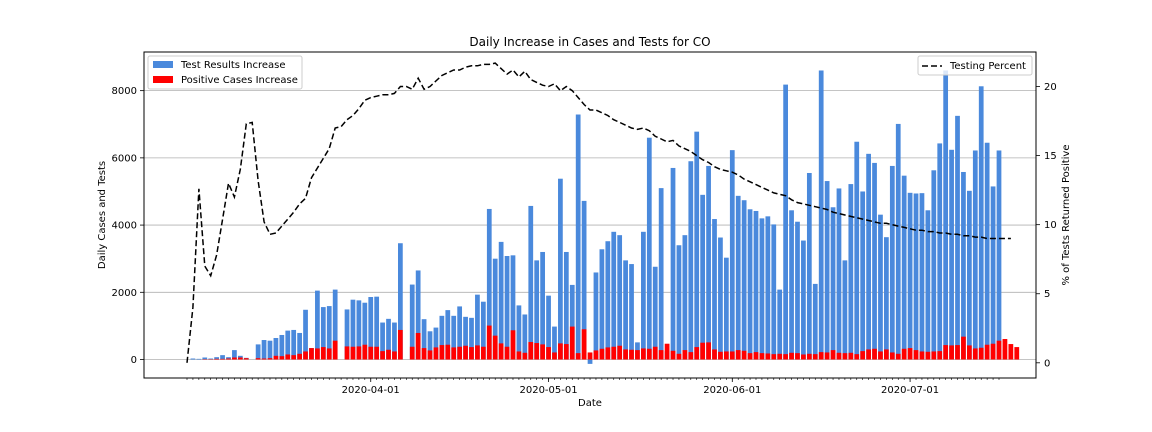  Describe the element at coordinates (163, 79) in the screenshot. I see `legend-swatch-positive` at that location.